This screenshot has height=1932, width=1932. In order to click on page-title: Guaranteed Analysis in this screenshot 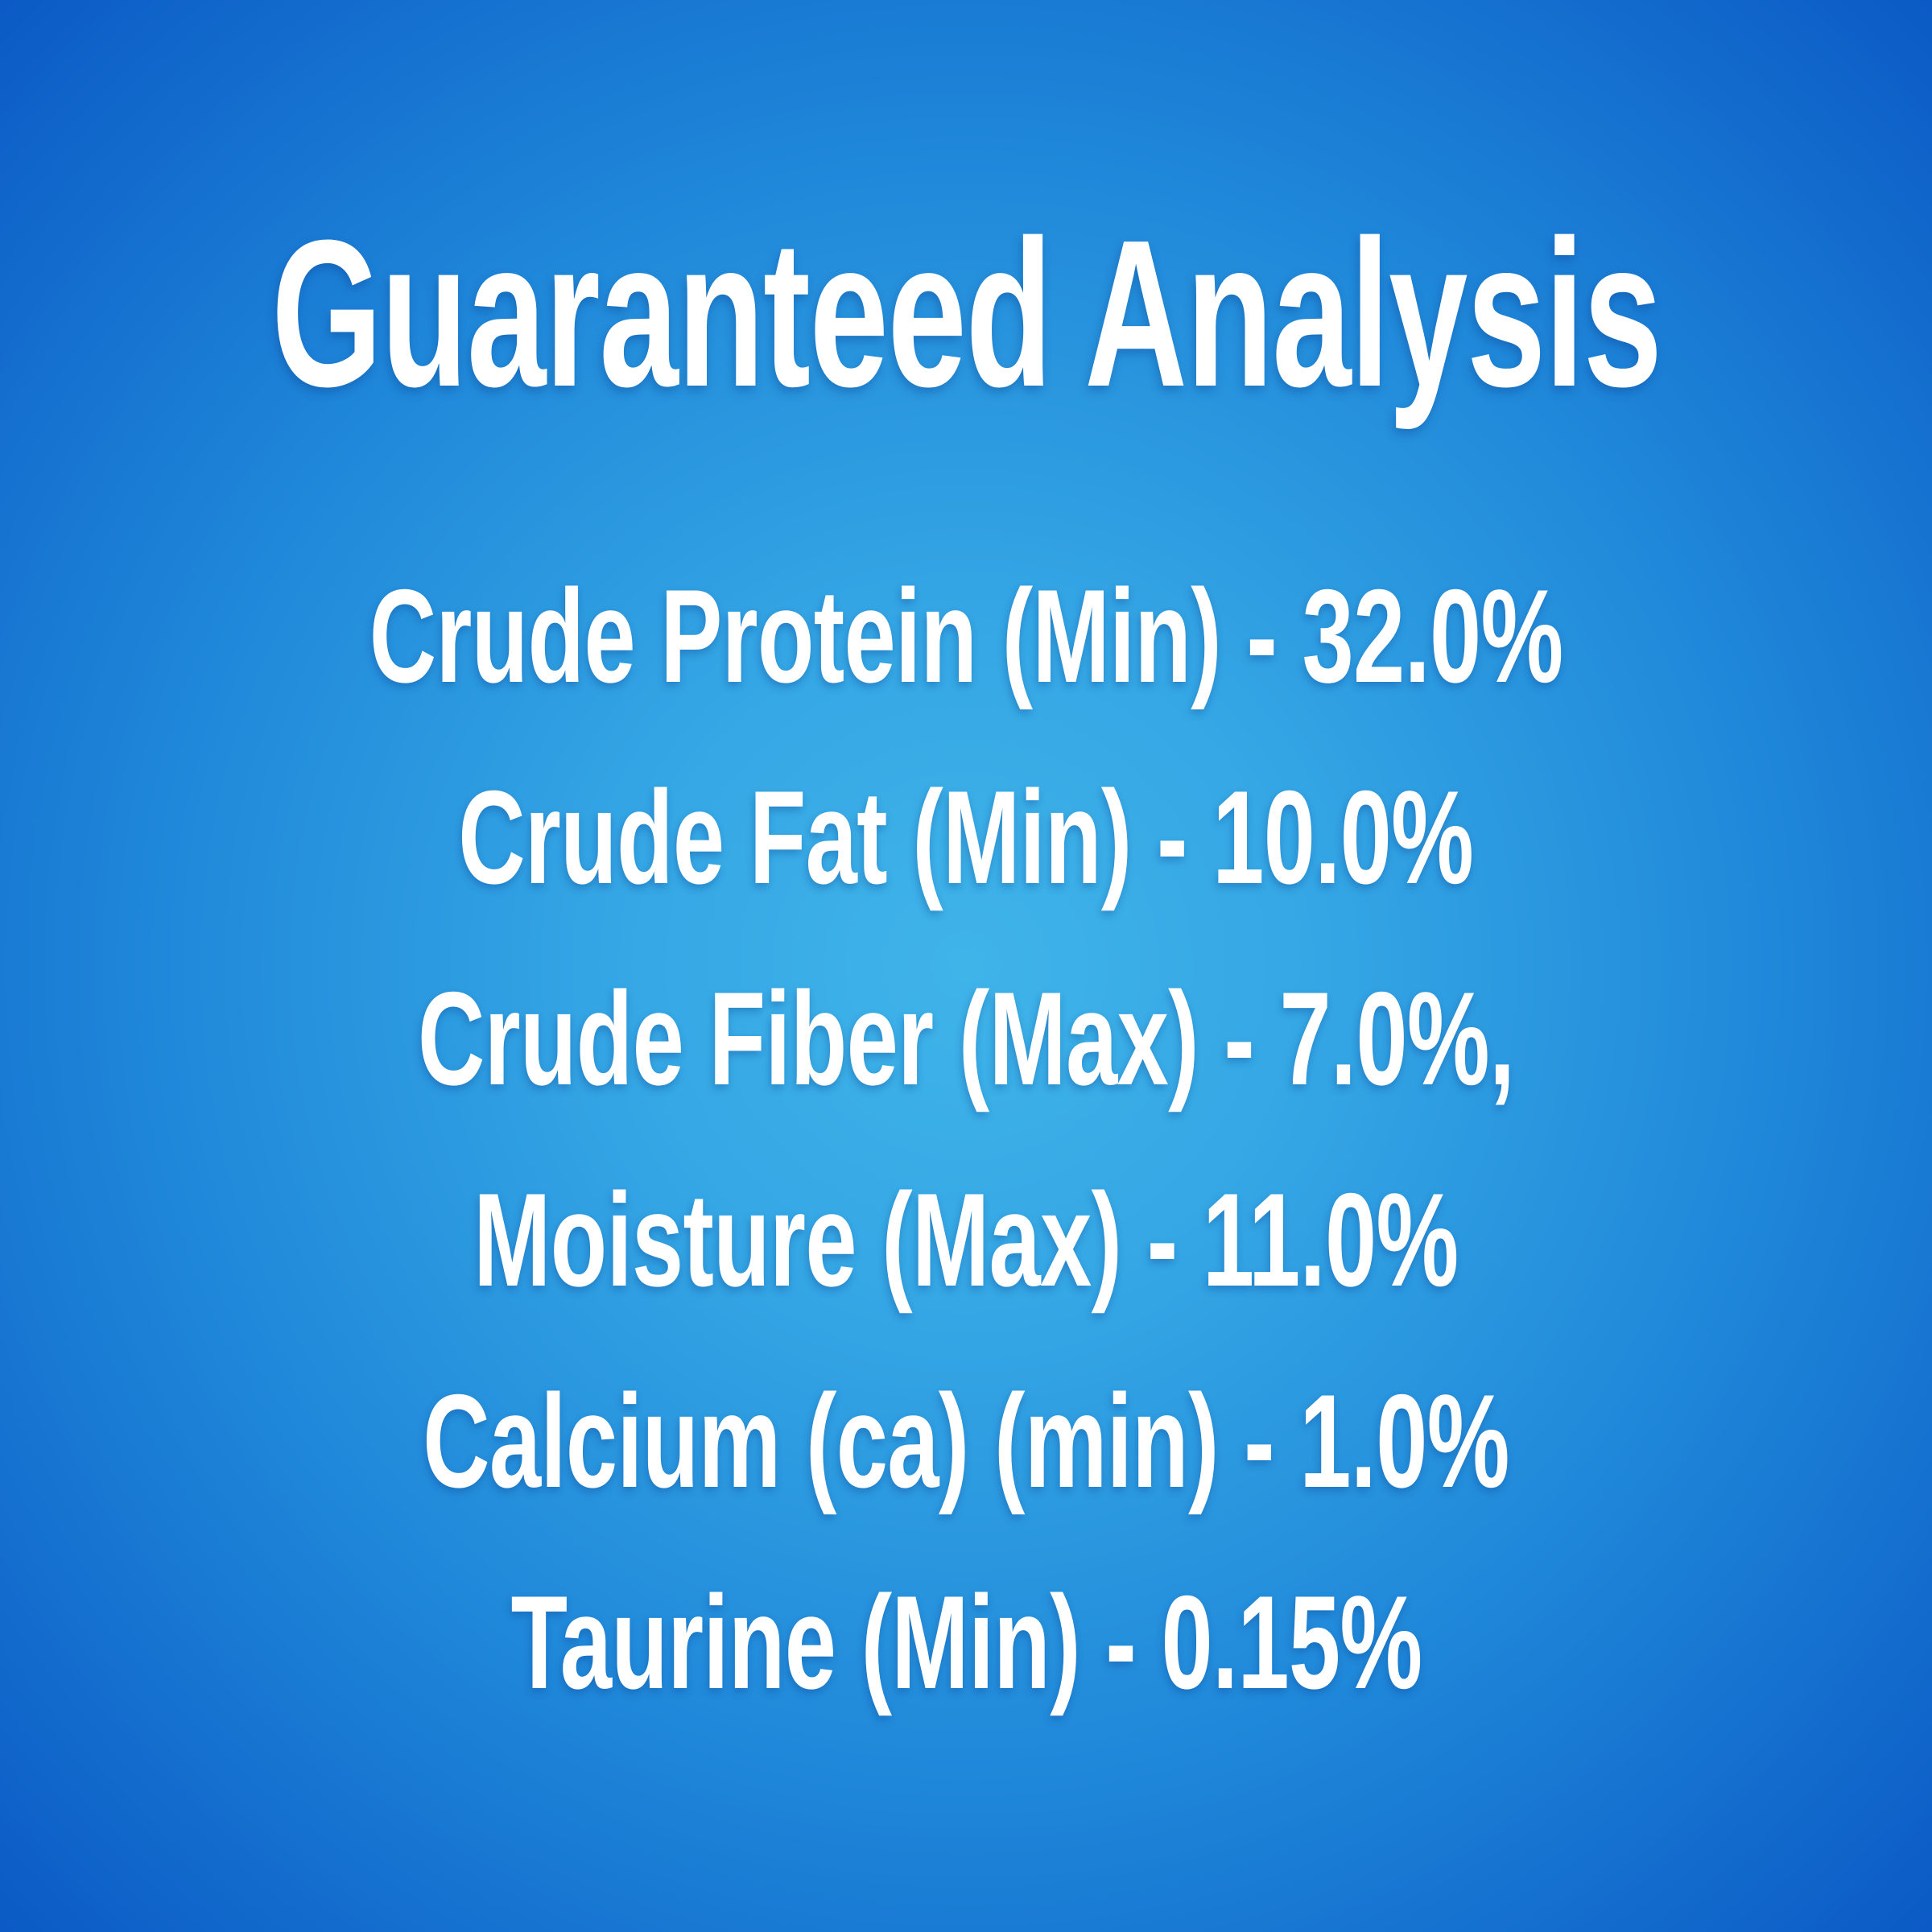, I will do `click(966, 314)`.